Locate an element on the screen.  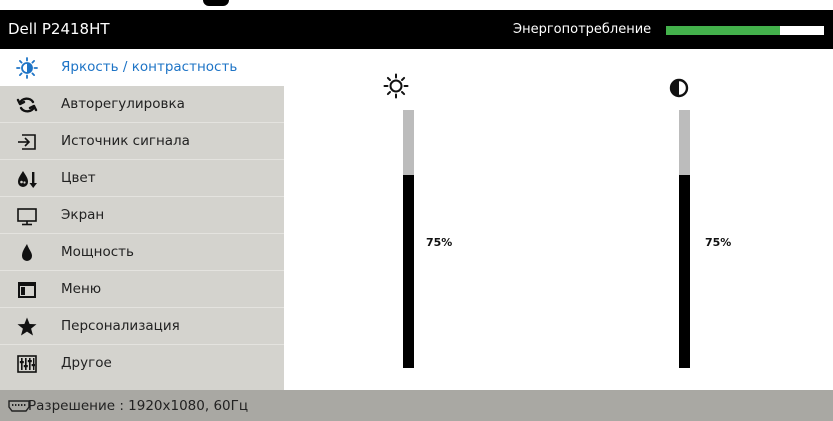
status-bar: Разрешение : 1920x1080, 60Гц is located at coordinates (416, 405).